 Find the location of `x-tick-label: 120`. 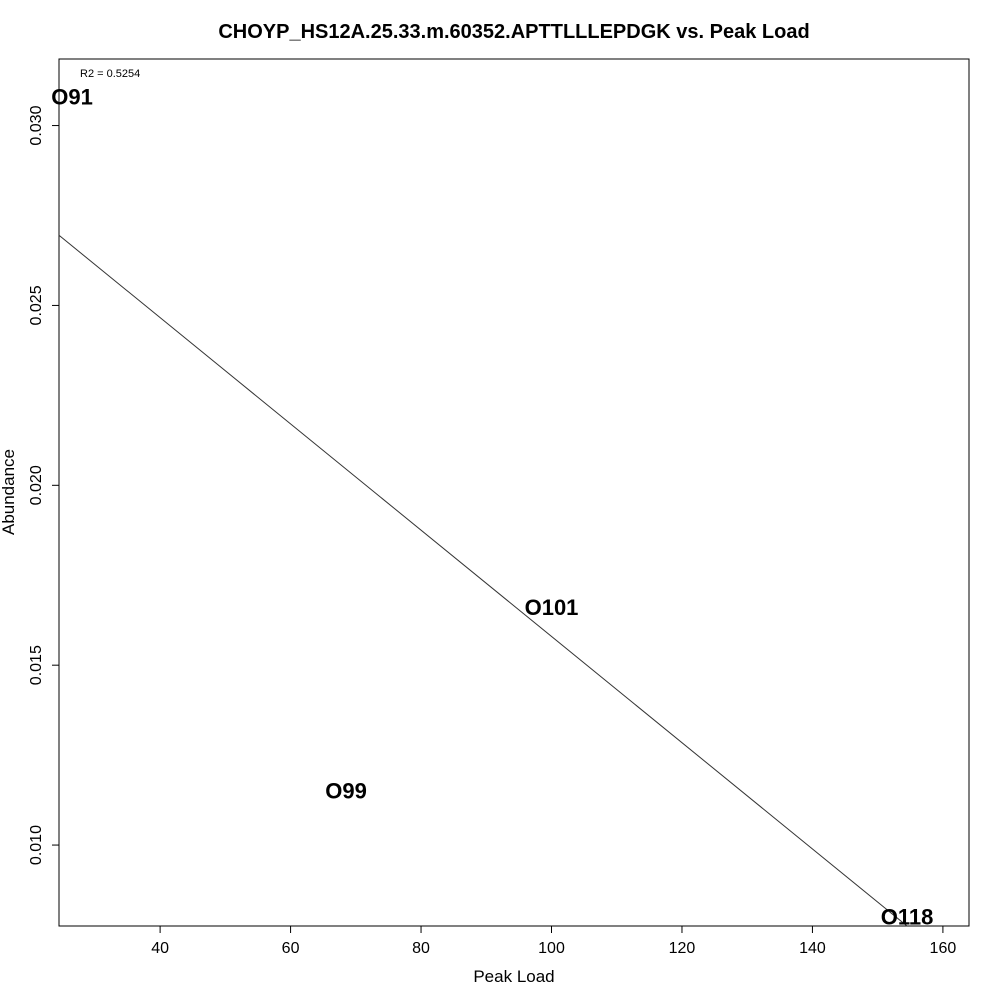

x-tick-label: 120 is located at coordinates (682, 948).